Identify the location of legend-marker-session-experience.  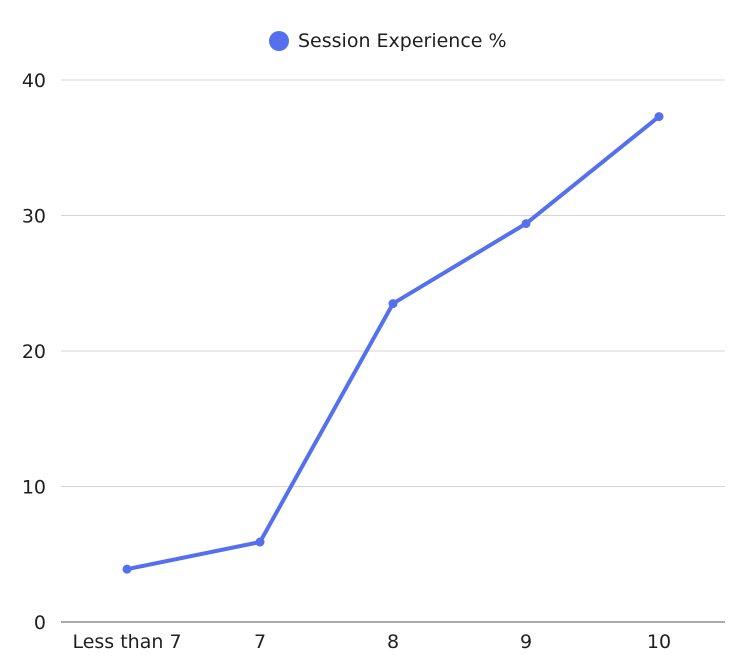
(279, 41).